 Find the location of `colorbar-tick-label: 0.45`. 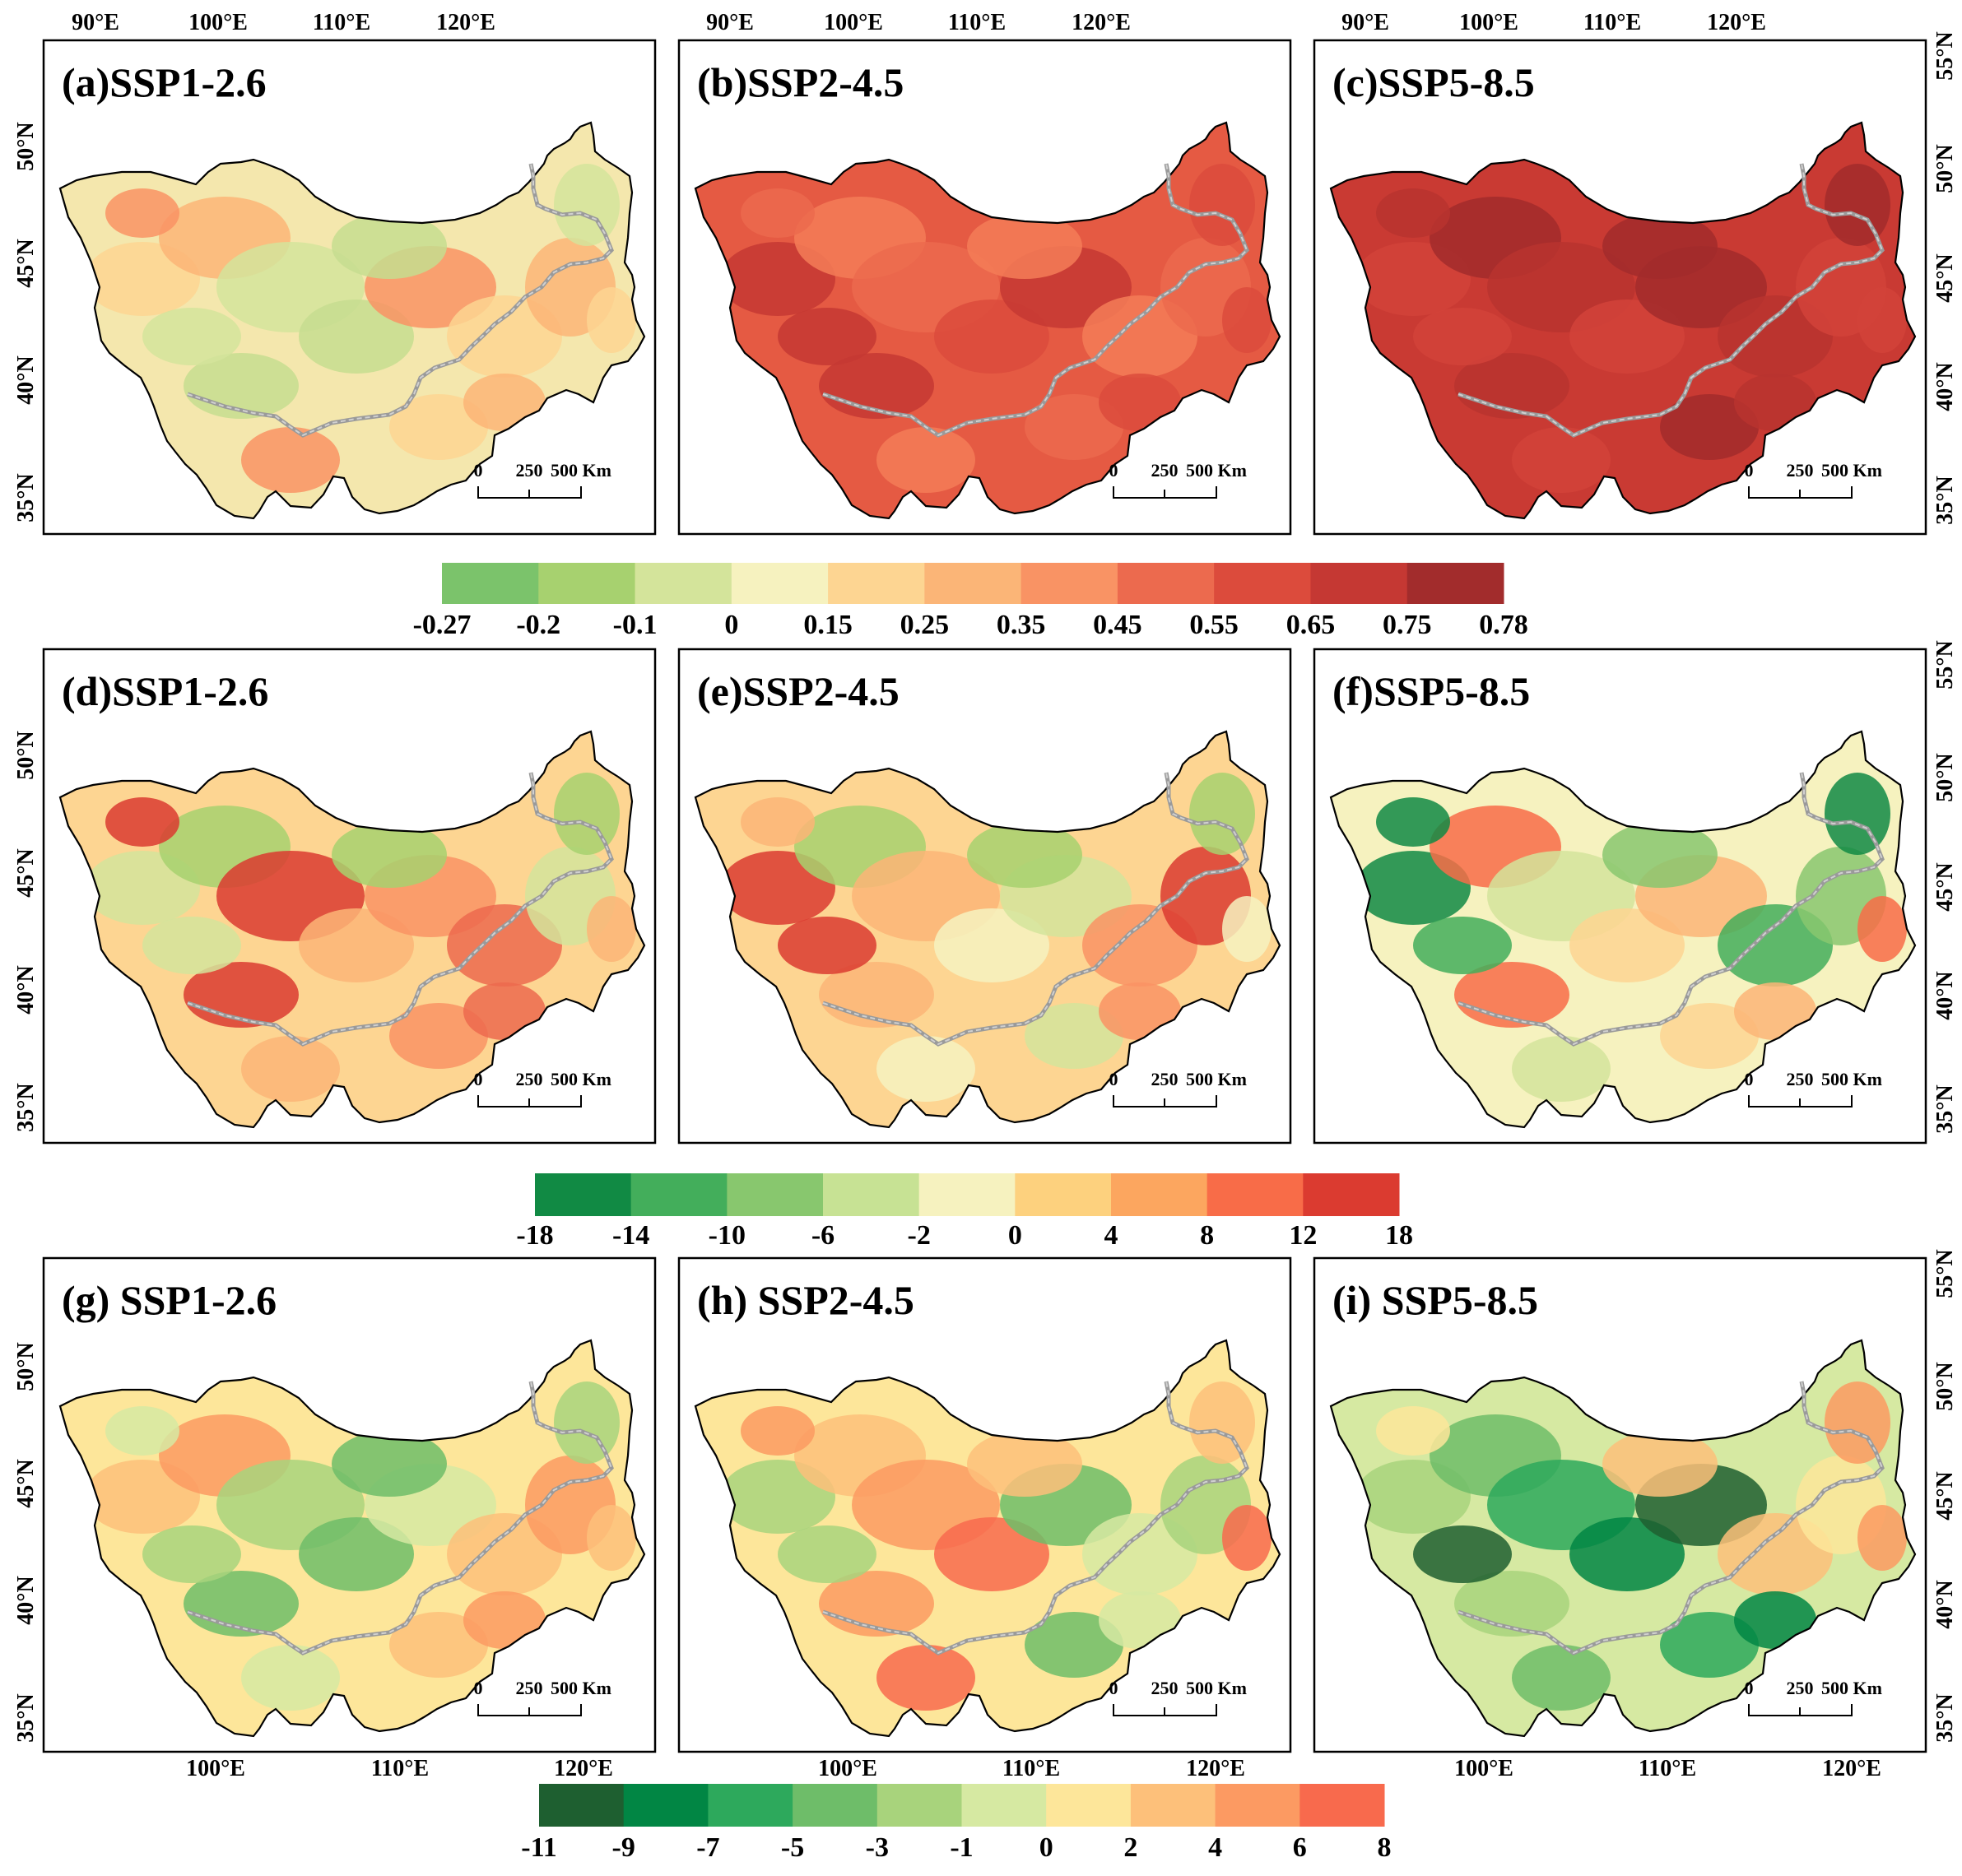

colorbar-tick-label: 0.45 is located at coordinates (1117, 625).